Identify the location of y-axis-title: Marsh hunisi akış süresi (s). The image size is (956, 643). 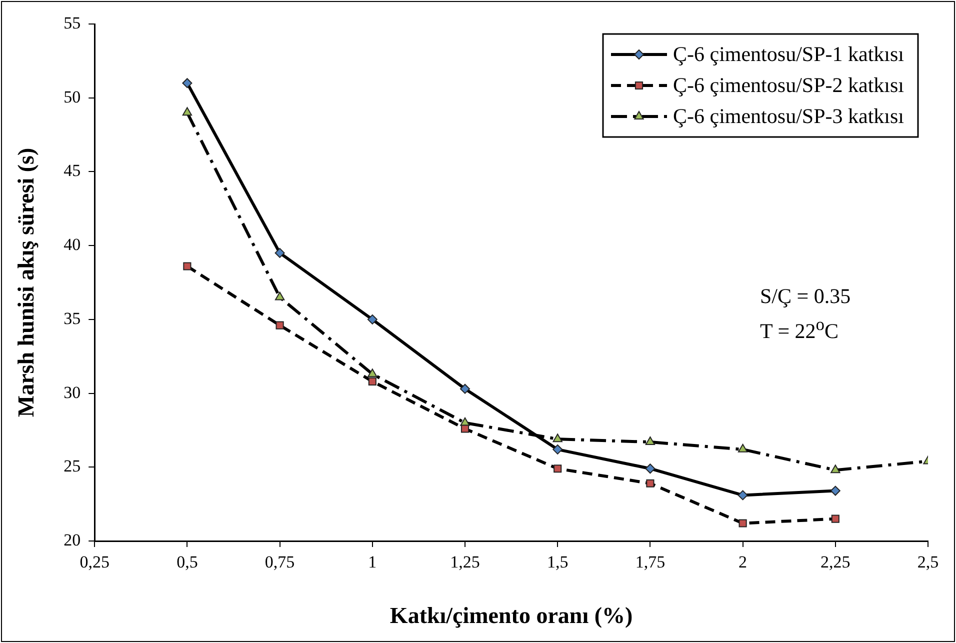
(26, 283).